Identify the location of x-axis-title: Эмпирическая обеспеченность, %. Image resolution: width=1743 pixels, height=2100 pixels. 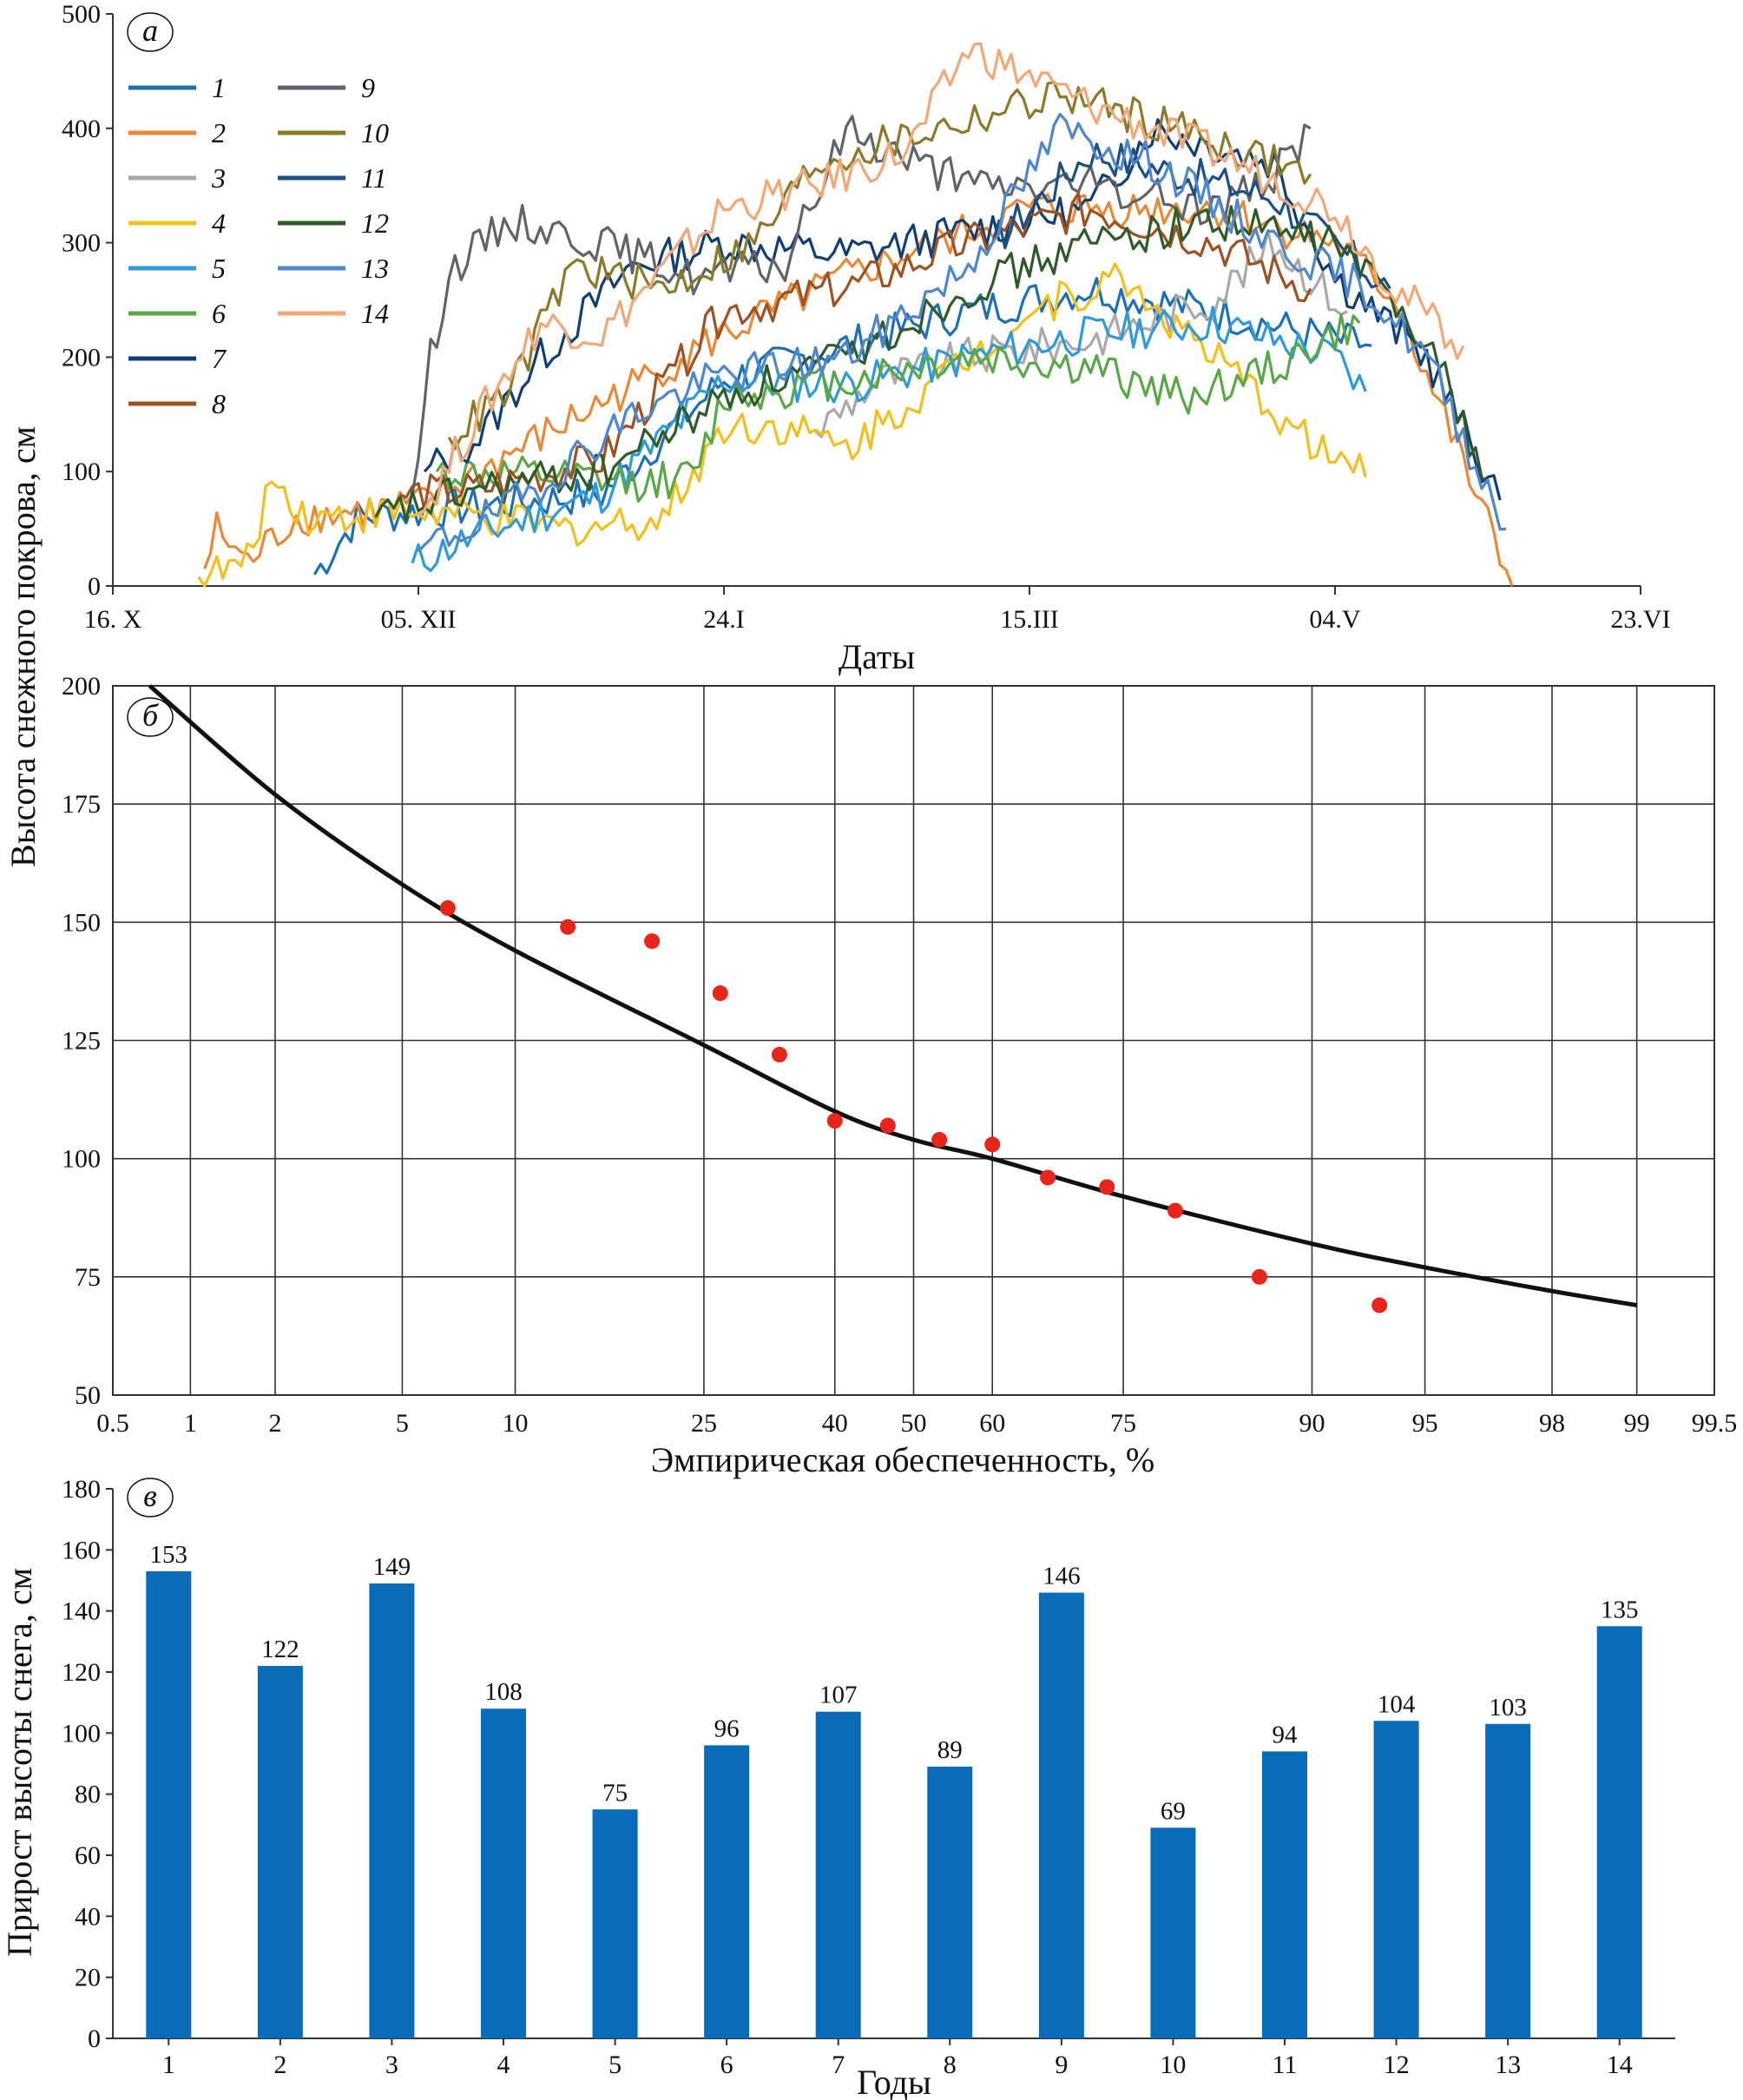
(903, 1459).